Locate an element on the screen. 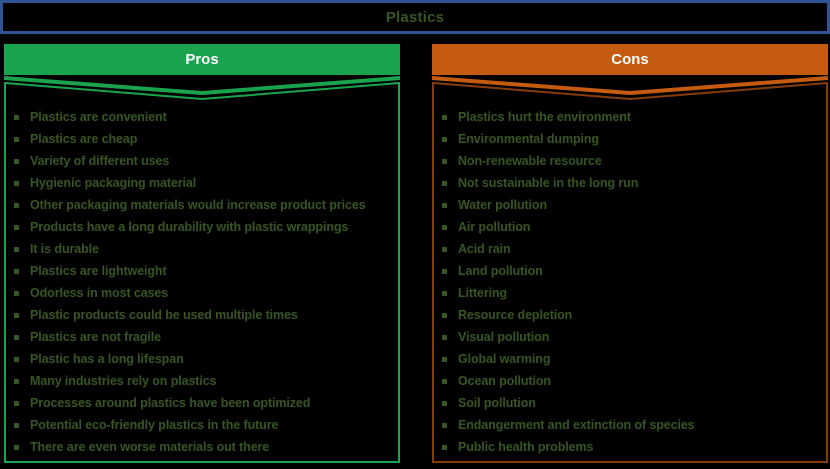 The height and width of the screenshot is (469, 830). list-item-label: Plastics are cheap is located at coordinates (84, 139).